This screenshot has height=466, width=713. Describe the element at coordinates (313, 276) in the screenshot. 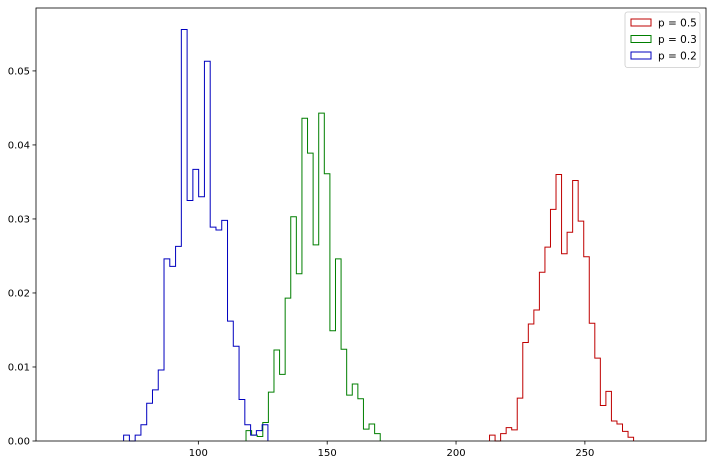

I see `series-2-step-line` at that location.